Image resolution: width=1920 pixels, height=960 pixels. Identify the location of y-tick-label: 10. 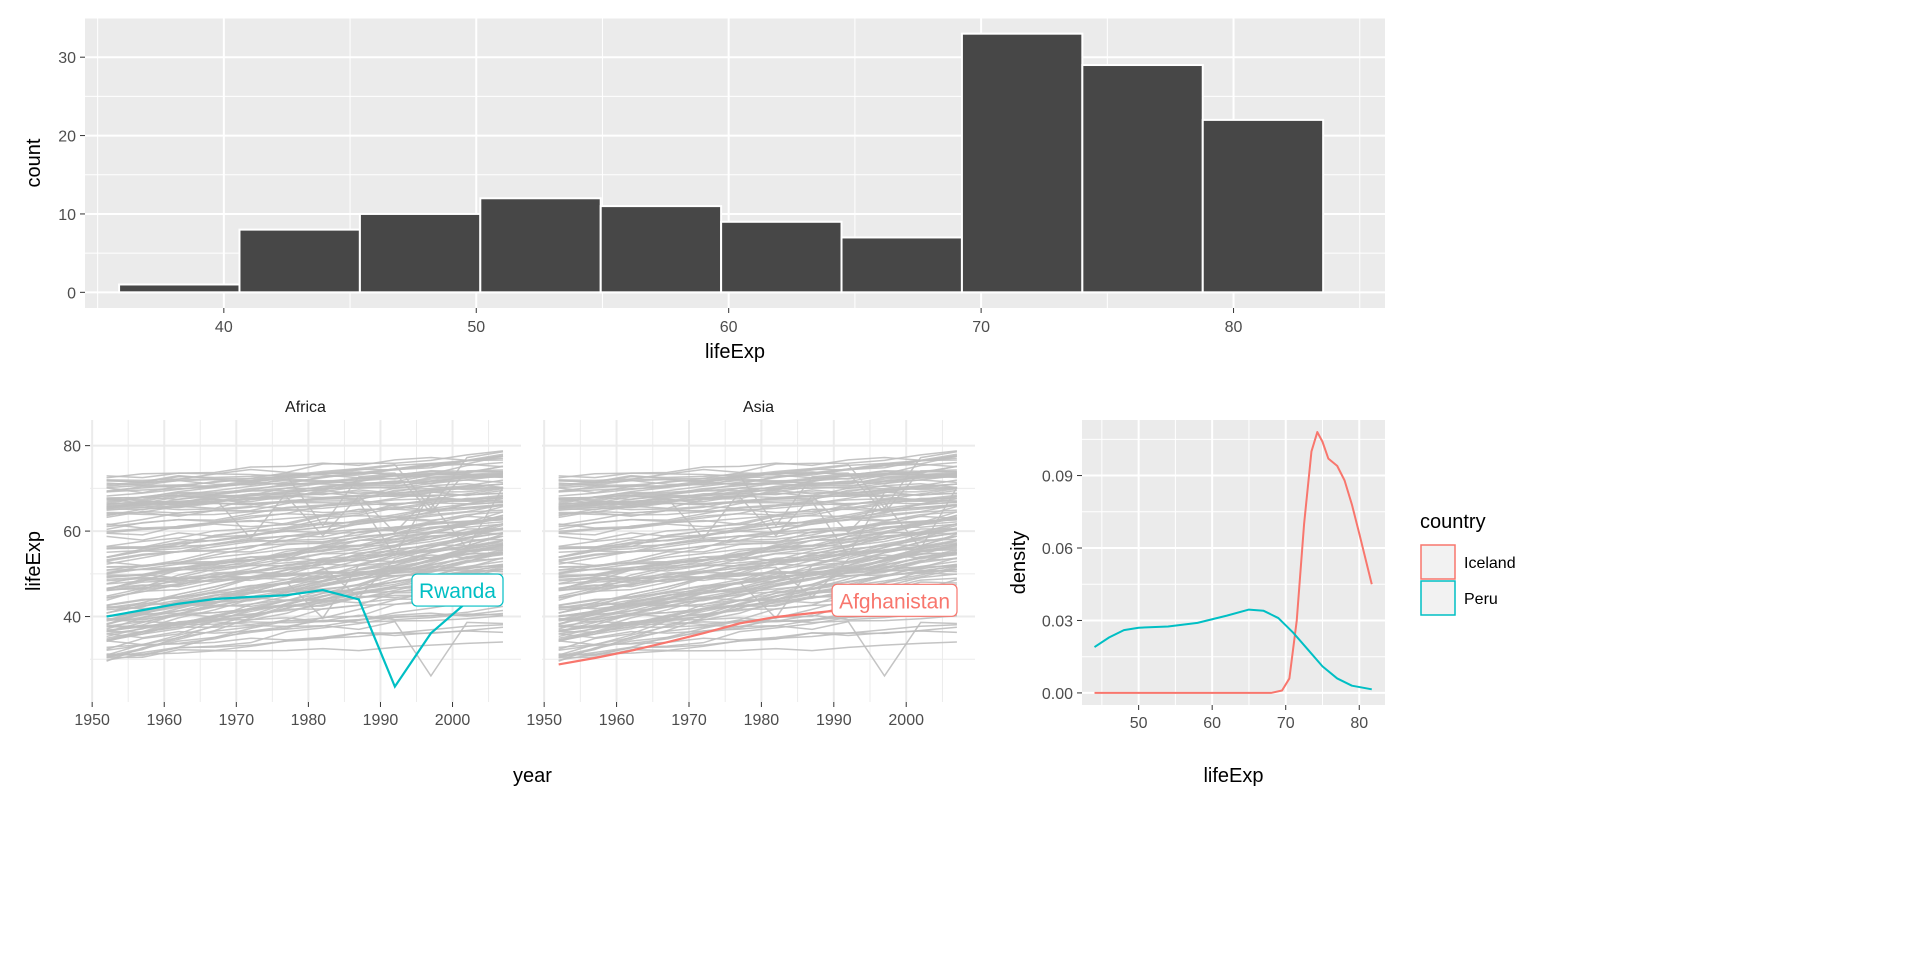
(67, 215).